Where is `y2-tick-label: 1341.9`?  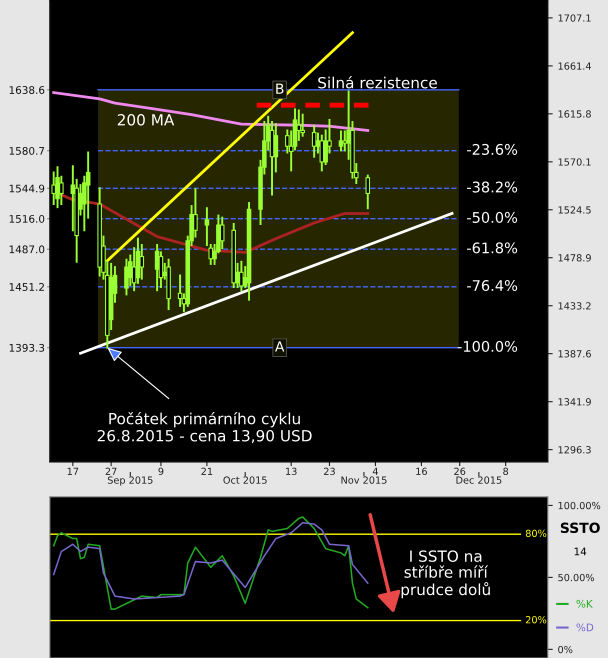 y2-tick-label: 1341.9 is located at coordinates (574, 402).